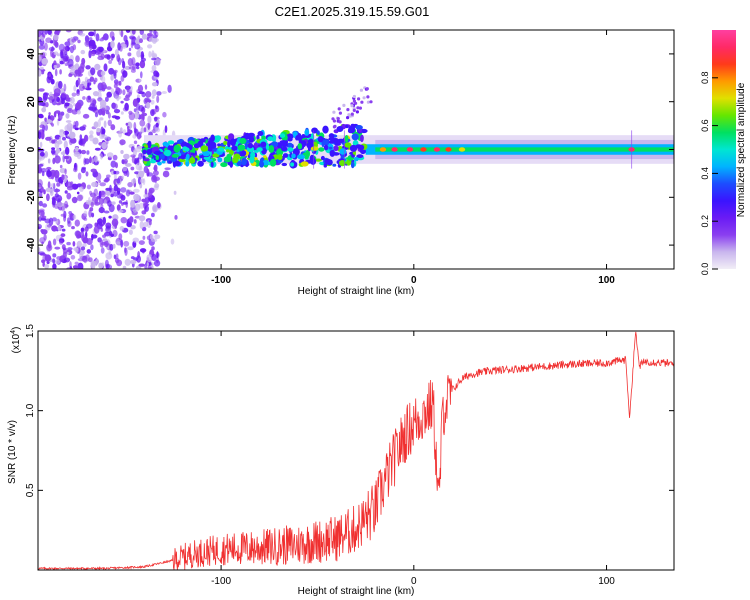 The width and height of the screenshot is (750, 600). I want to click on snr-x-tick-label: 0, so click(414, 581).